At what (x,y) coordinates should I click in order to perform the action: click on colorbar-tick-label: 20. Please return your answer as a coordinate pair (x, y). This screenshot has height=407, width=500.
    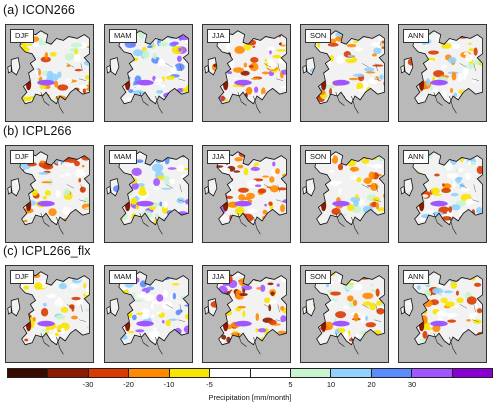
    Looking at the image, I should click on (371, 384).